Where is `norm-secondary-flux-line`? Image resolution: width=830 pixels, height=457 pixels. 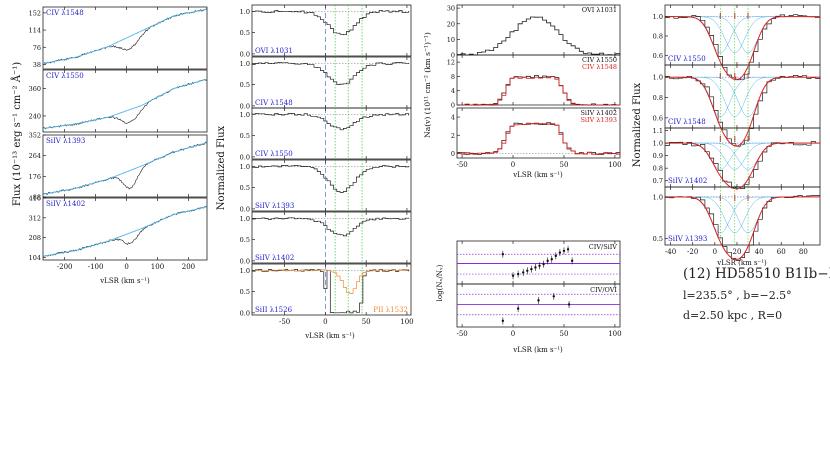 norm-secondary-flux-line is located at coordinates (330, 281).